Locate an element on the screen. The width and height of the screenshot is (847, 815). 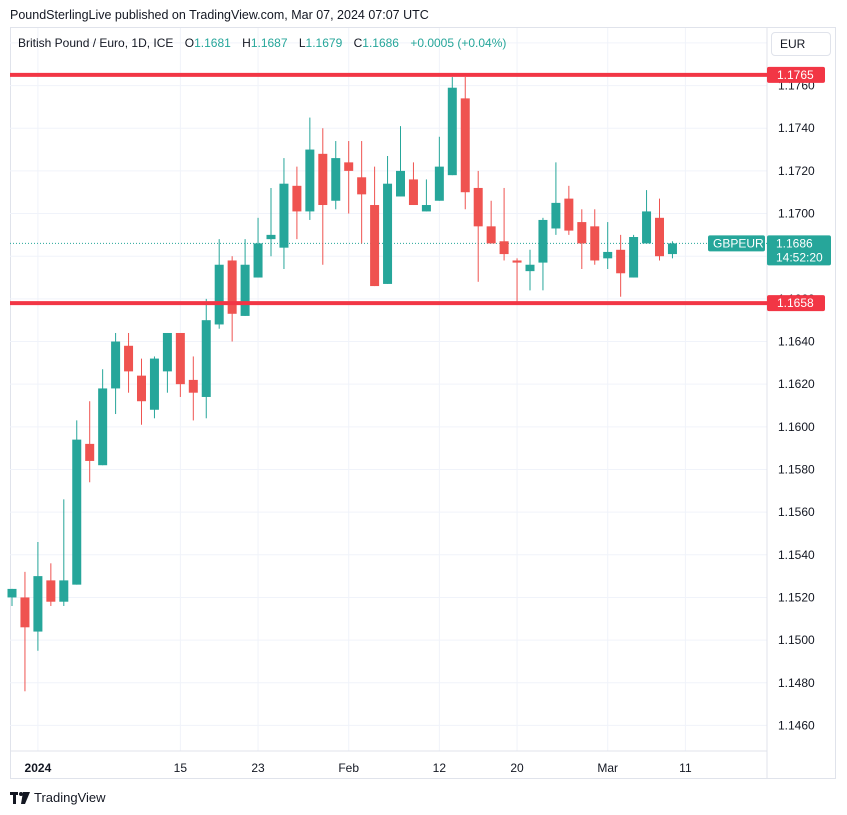
y-tick-label: 1.1620 is located at coordinates (796, 384).